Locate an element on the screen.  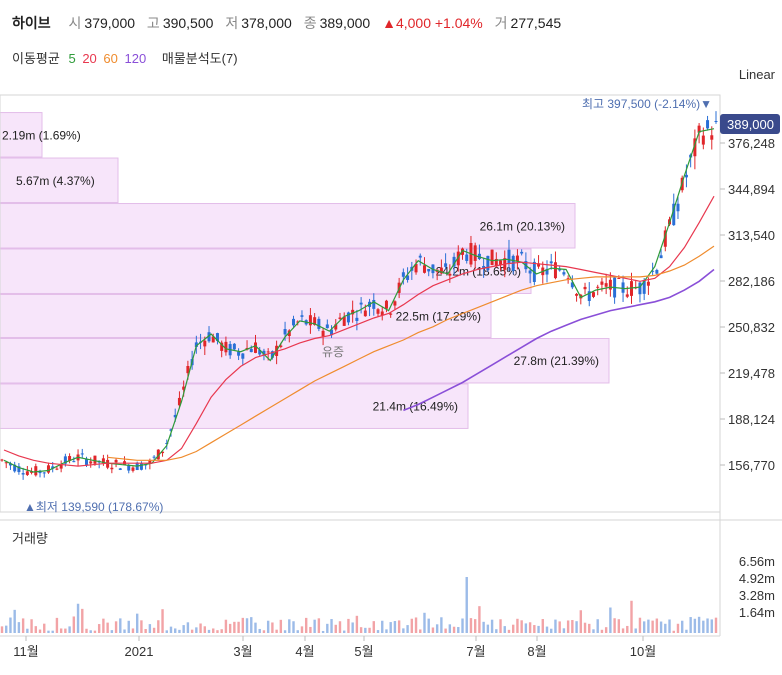
ma-5: 5 is located at coordinates (72, 58).